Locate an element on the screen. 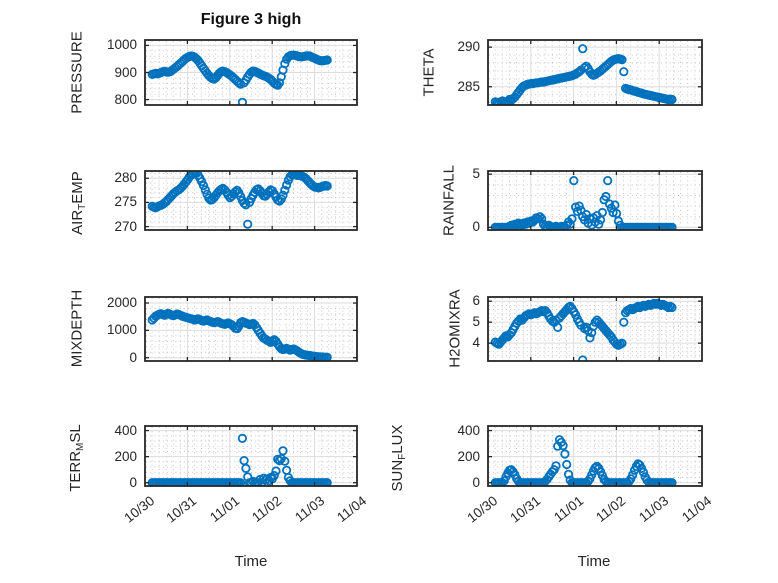  grid-mixdepth is located at coordinates (251, 329).